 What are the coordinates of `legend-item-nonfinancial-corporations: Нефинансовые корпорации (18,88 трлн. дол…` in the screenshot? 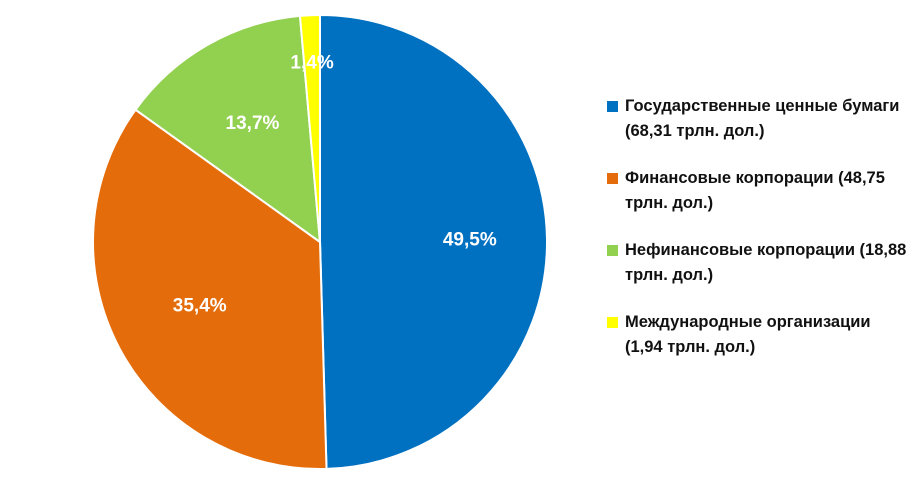 It's located at (757, 263).